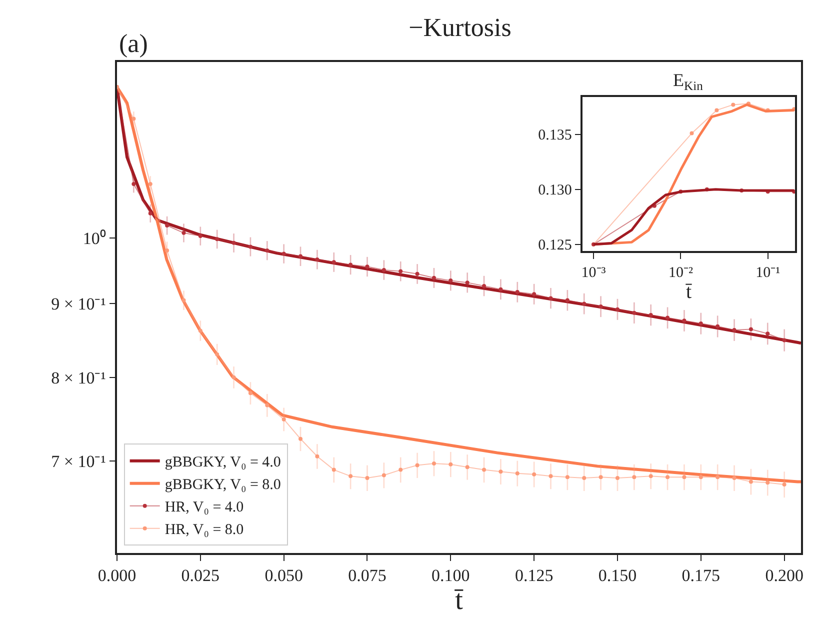  I want to click on y-tick-label: 0.130, so click(555, 190).